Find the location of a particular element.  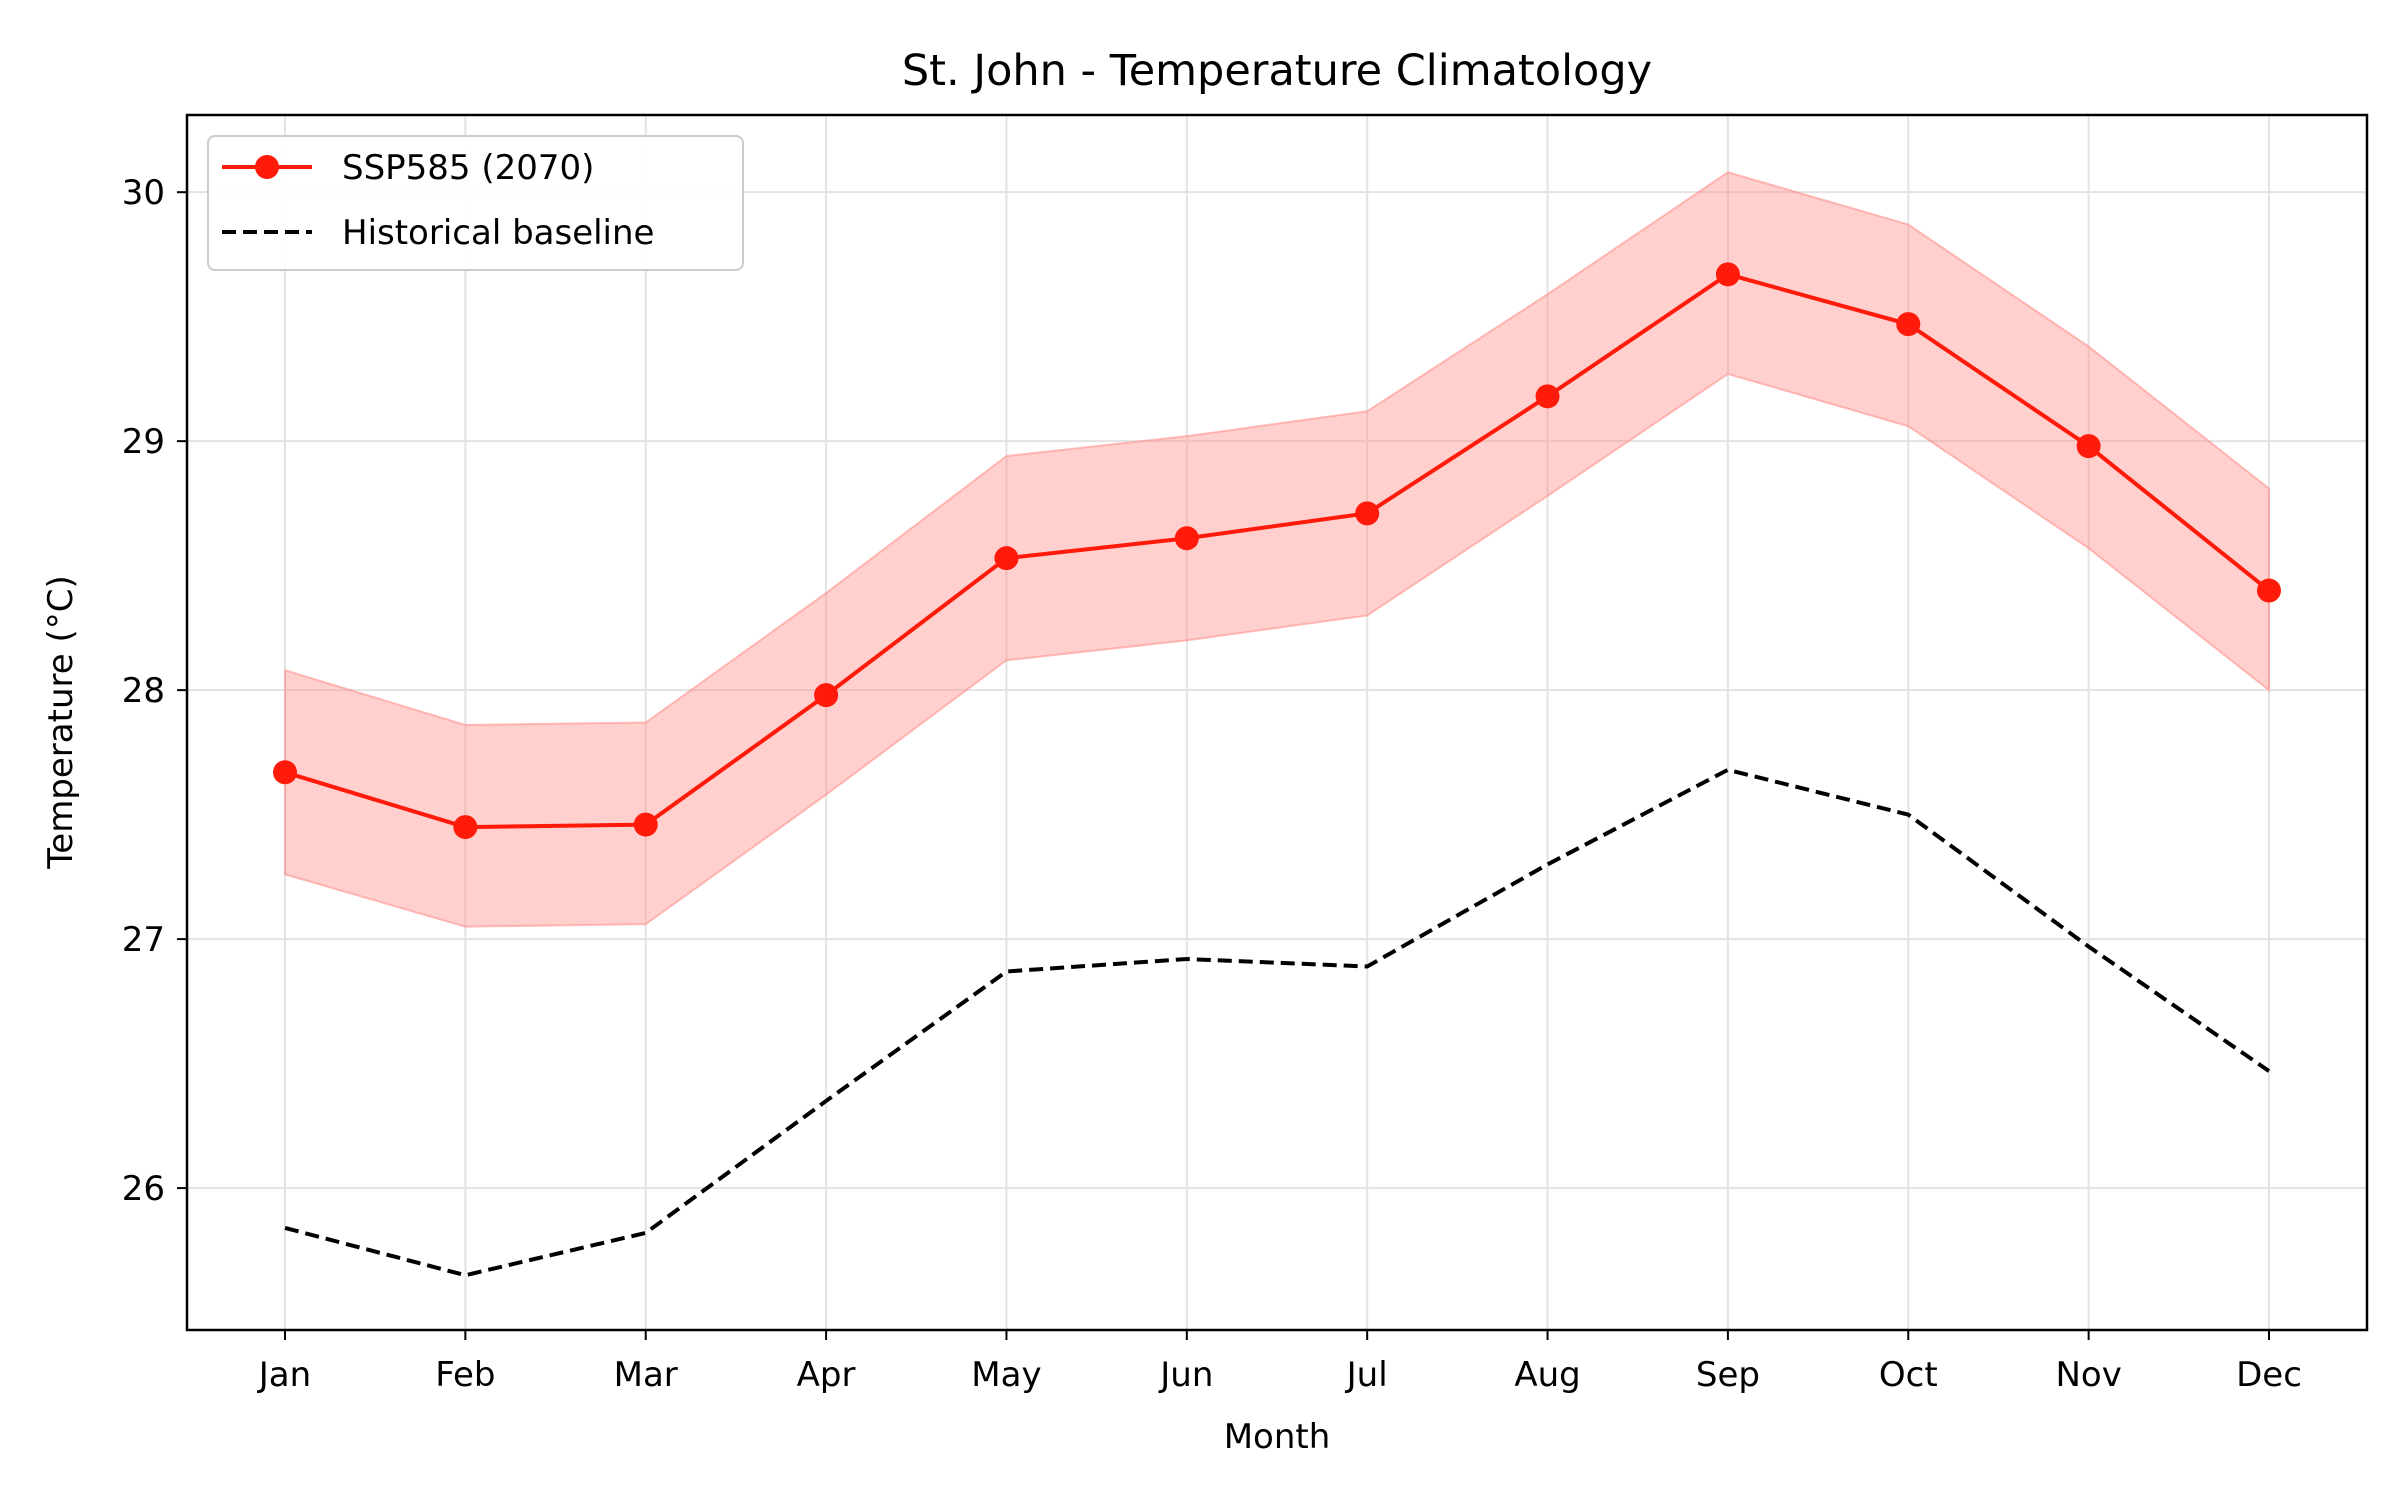

chart-title: St. John - Temperature Climatology is located at coordinates (1277, 71).